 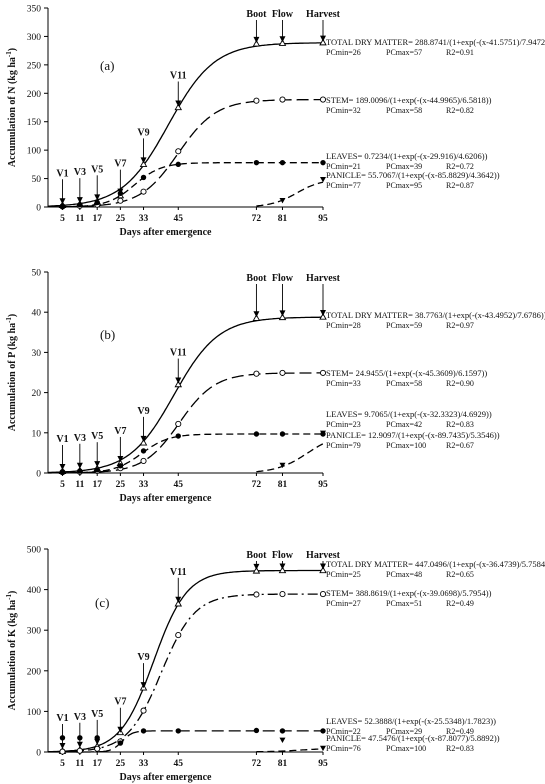 I want to click on series-stat: PCmin=79, so click(x=343, y=445).